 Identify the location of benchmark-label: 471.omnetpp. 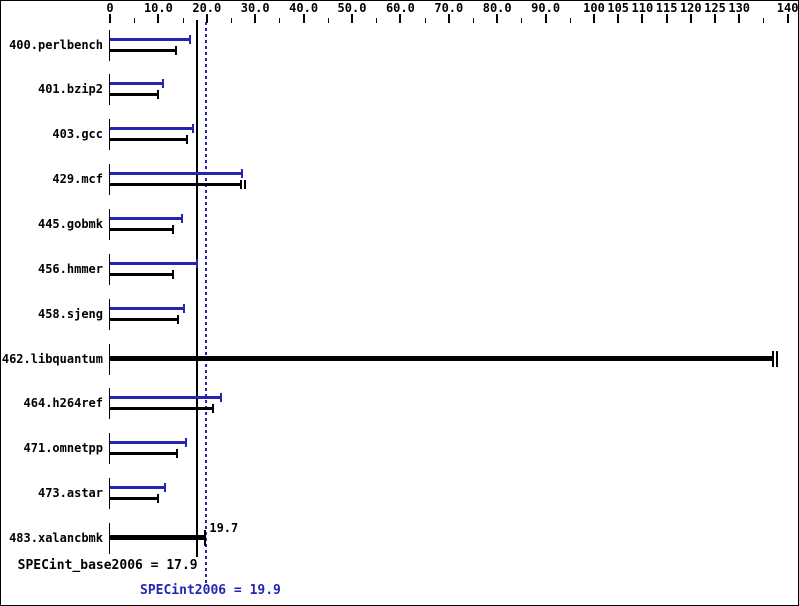
(63, 448).